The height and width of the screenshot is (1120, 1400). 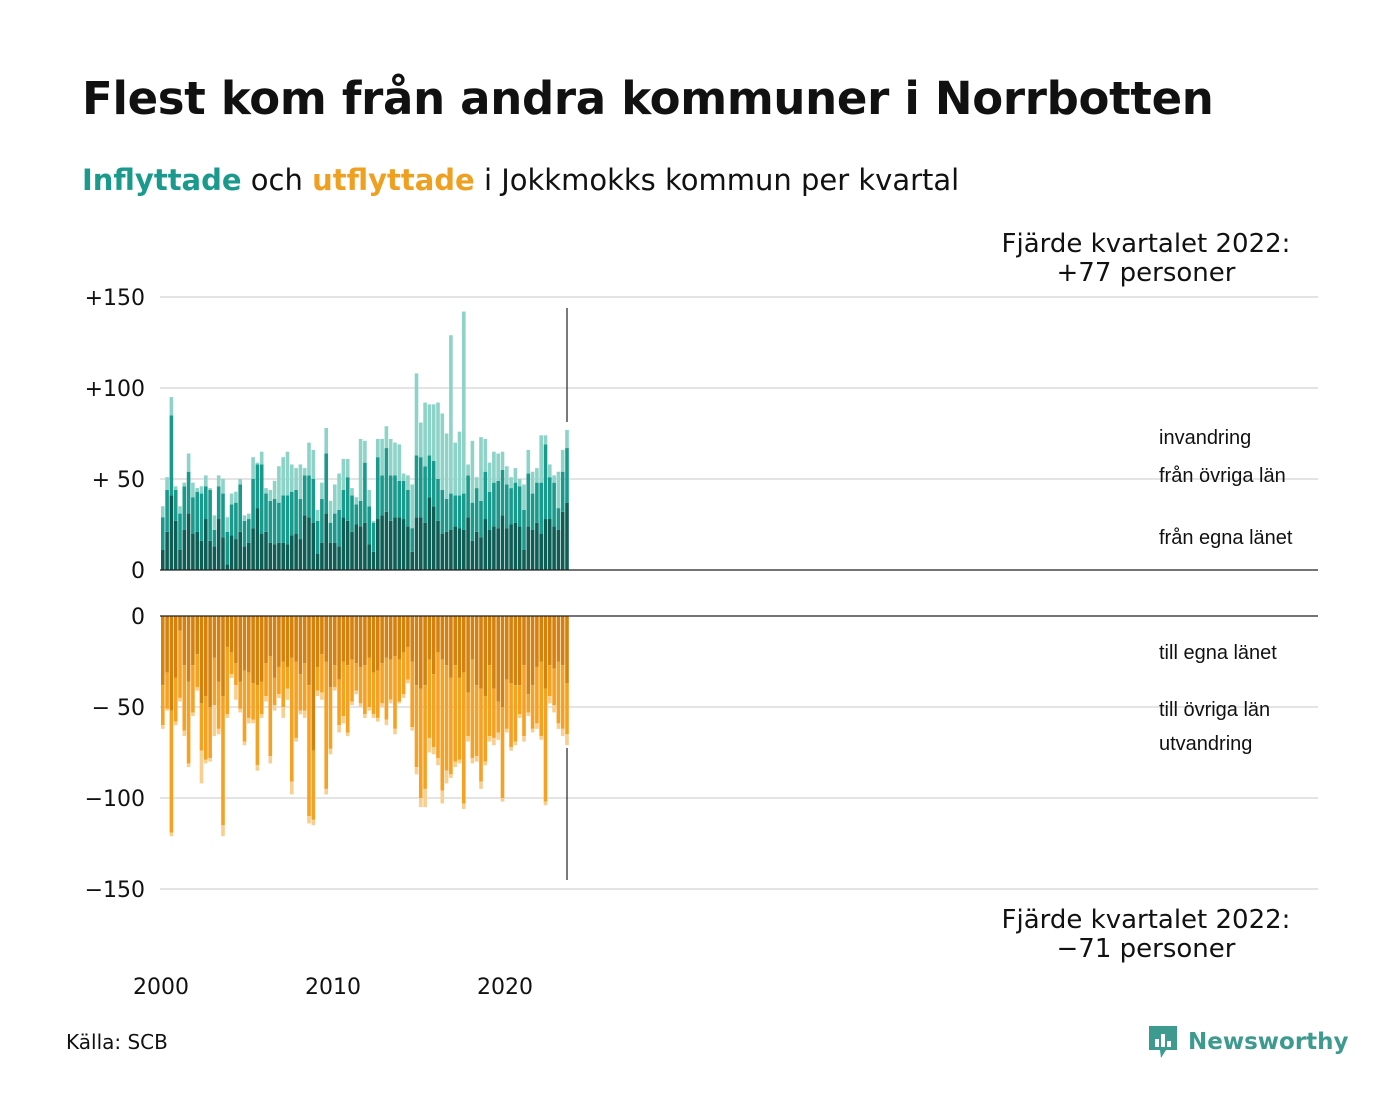 I want to click on series-label-out: till övriga län, so click(x=1214, y=710).